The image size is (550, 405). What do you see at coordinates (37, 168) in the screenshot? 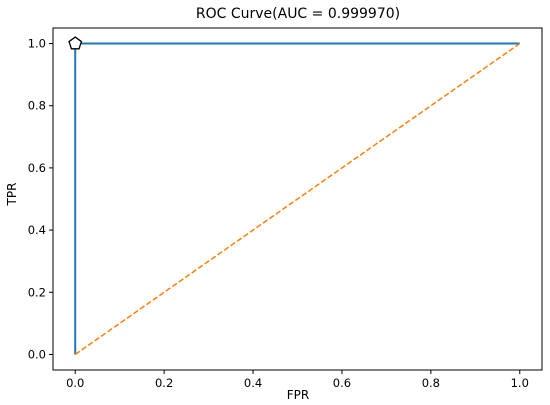
I see `y-tick-label: 0.6` at bounding box center [37, 168].